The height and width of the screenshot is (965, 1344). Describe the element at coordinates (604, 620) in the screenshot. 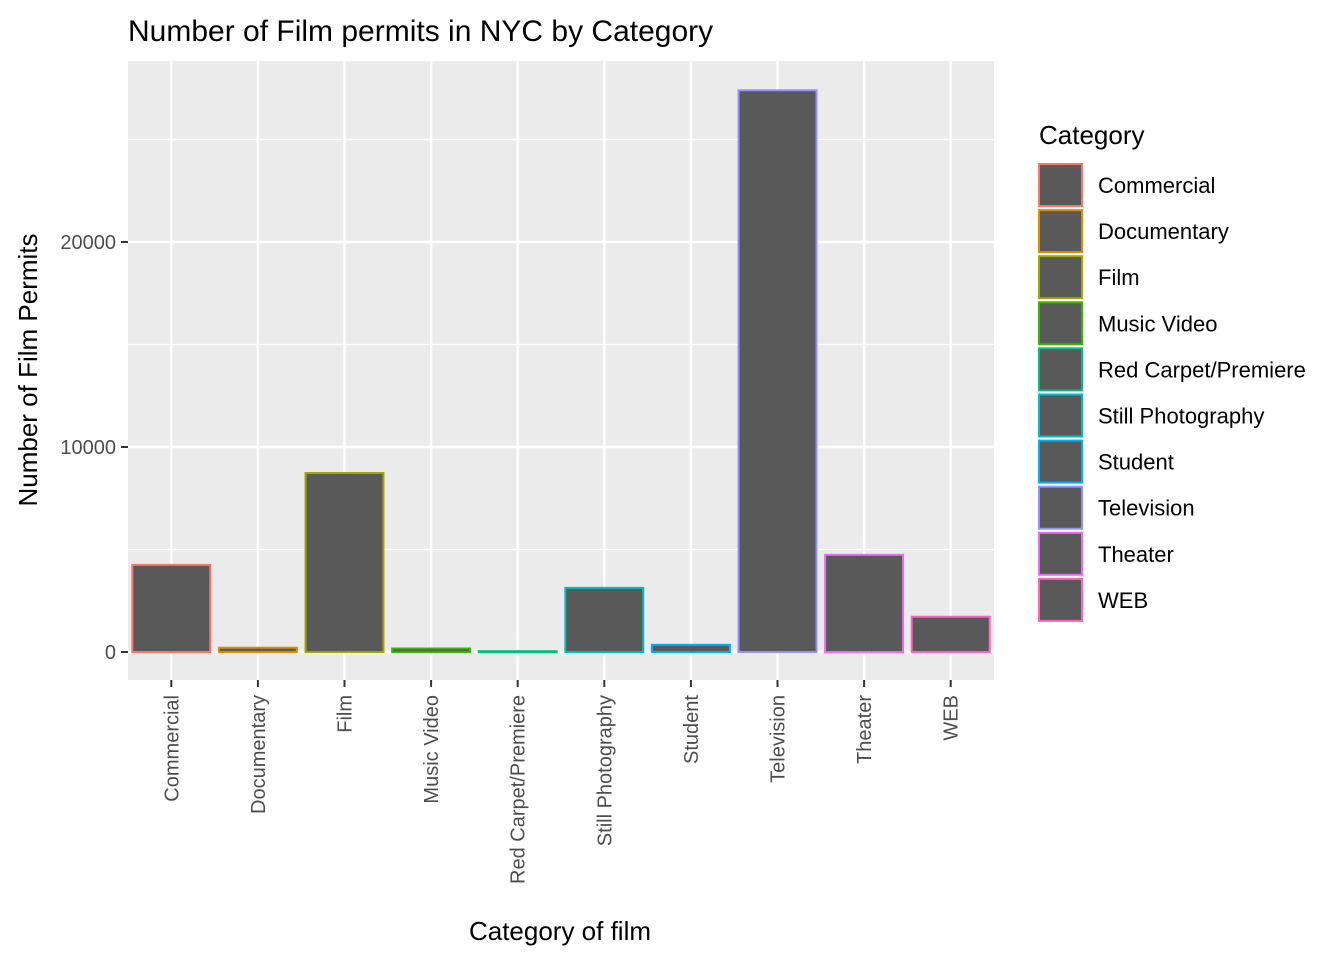

I see `bar-still-photography` at that location.